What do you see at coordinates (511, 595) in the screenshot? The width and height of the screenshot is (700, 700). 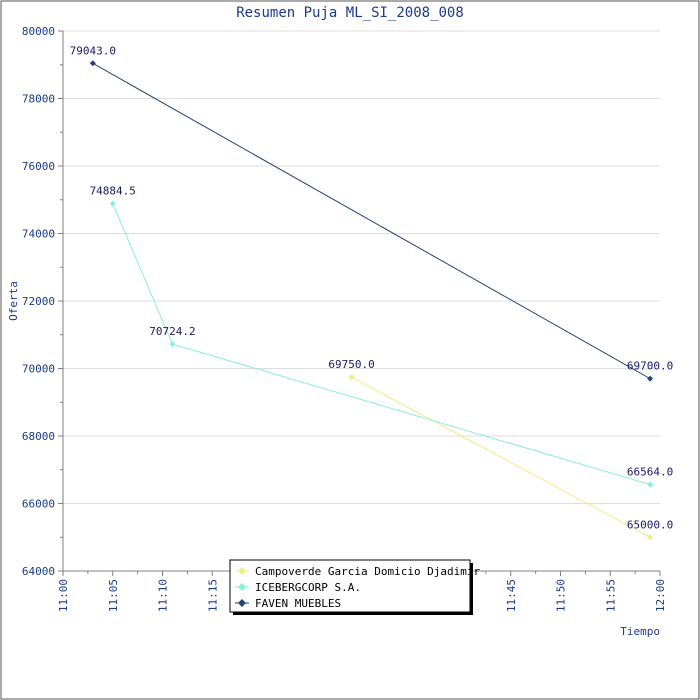 I see `x-tick-label: 11:45` at bounding box center [511, 595].